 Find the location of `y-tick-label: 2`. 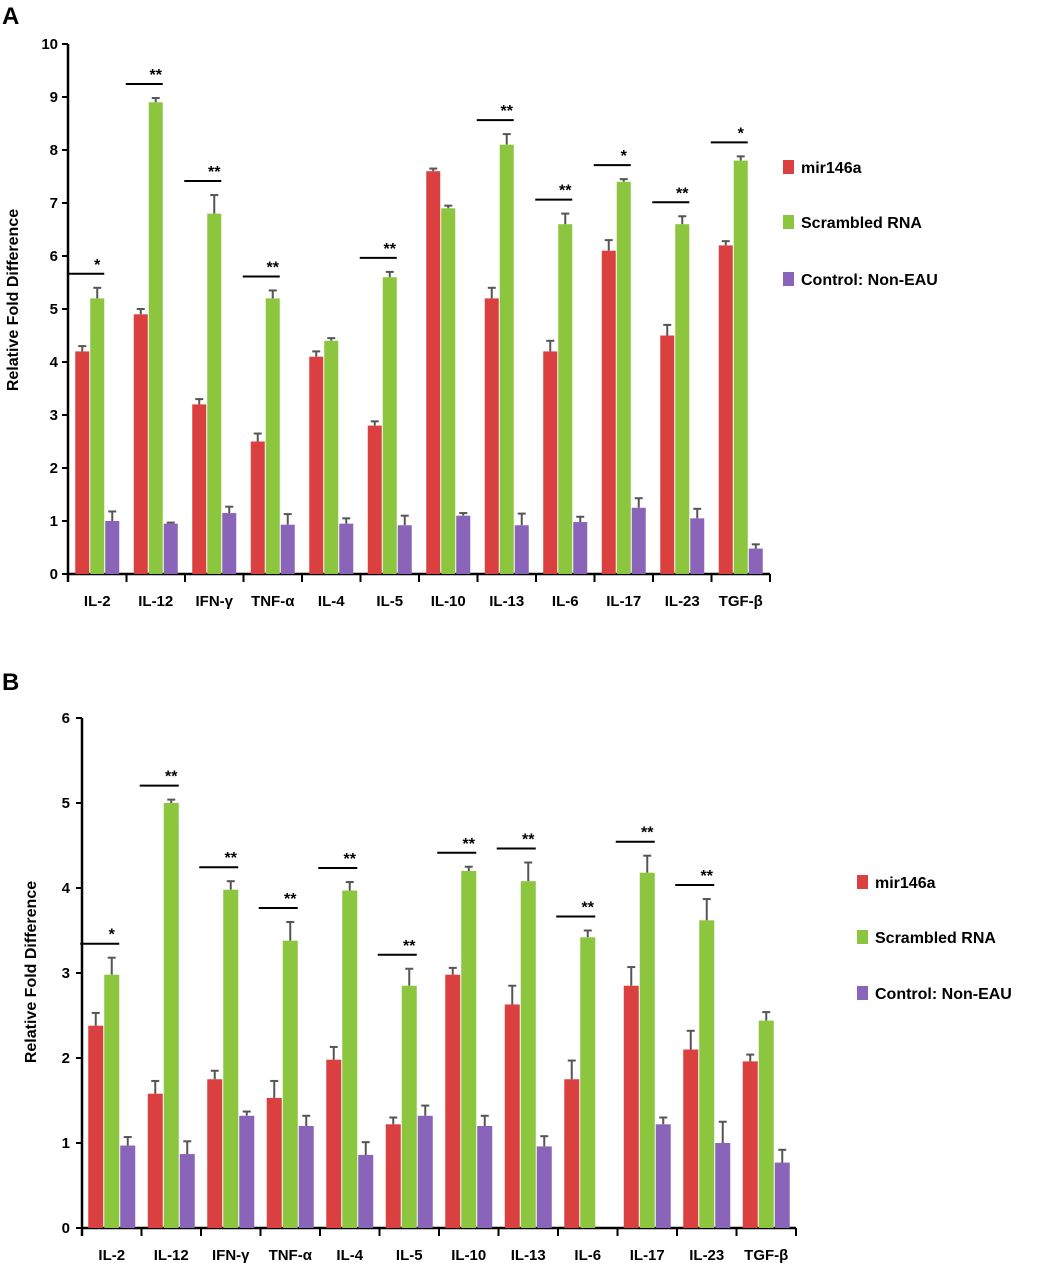

y-tick-label: 2 is located at coordinates (66, 1058).